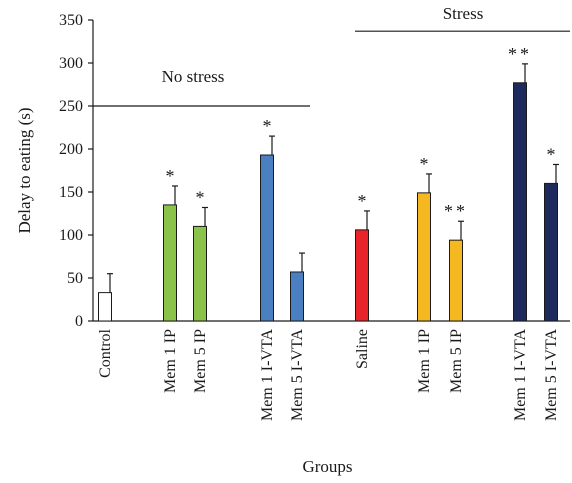  I want to click on stress-label: Stress, so click(463, 13).